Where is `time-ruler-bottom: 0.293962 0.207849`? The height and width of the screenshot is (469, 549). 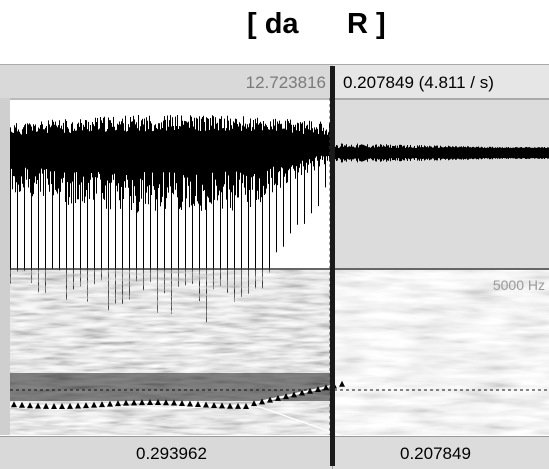 time-ruler-bottom: 0.293962 0.207849 is located at coordinates (274, 452).